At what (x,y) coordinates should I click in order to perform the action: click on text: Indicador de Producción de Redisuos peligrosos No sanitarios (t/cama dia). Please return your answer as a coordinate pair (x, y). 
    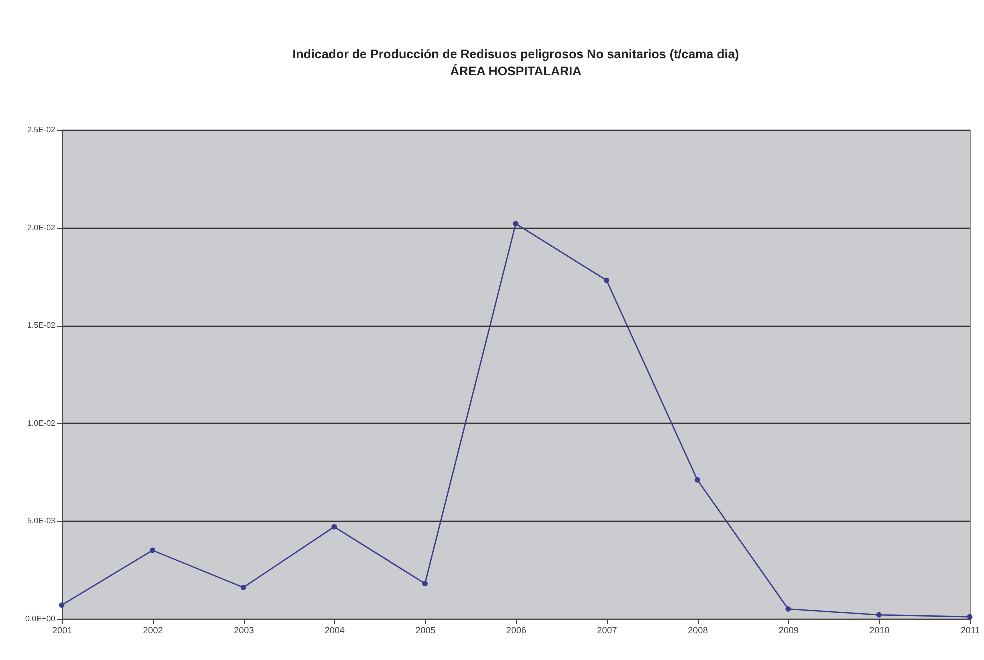
    Looking at the image, I should click on (516, 55).